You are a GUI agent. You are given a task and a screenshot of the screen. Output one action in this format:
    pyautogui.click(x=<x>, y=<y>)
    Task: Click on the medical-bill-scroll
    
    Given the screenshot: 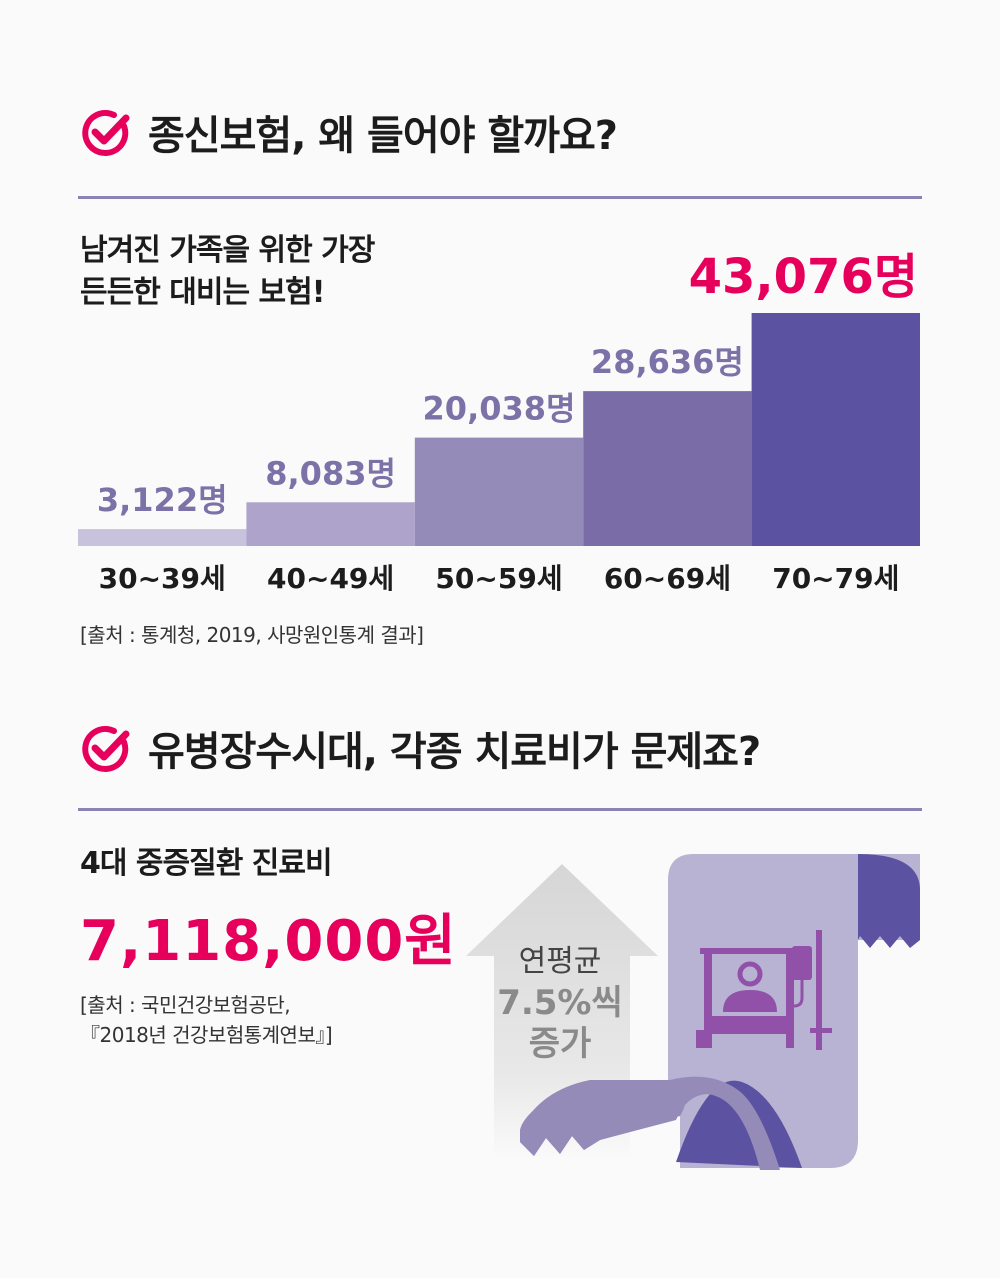 What is the action you would take?
    pyautogui.click(x=720, y=1012)
    